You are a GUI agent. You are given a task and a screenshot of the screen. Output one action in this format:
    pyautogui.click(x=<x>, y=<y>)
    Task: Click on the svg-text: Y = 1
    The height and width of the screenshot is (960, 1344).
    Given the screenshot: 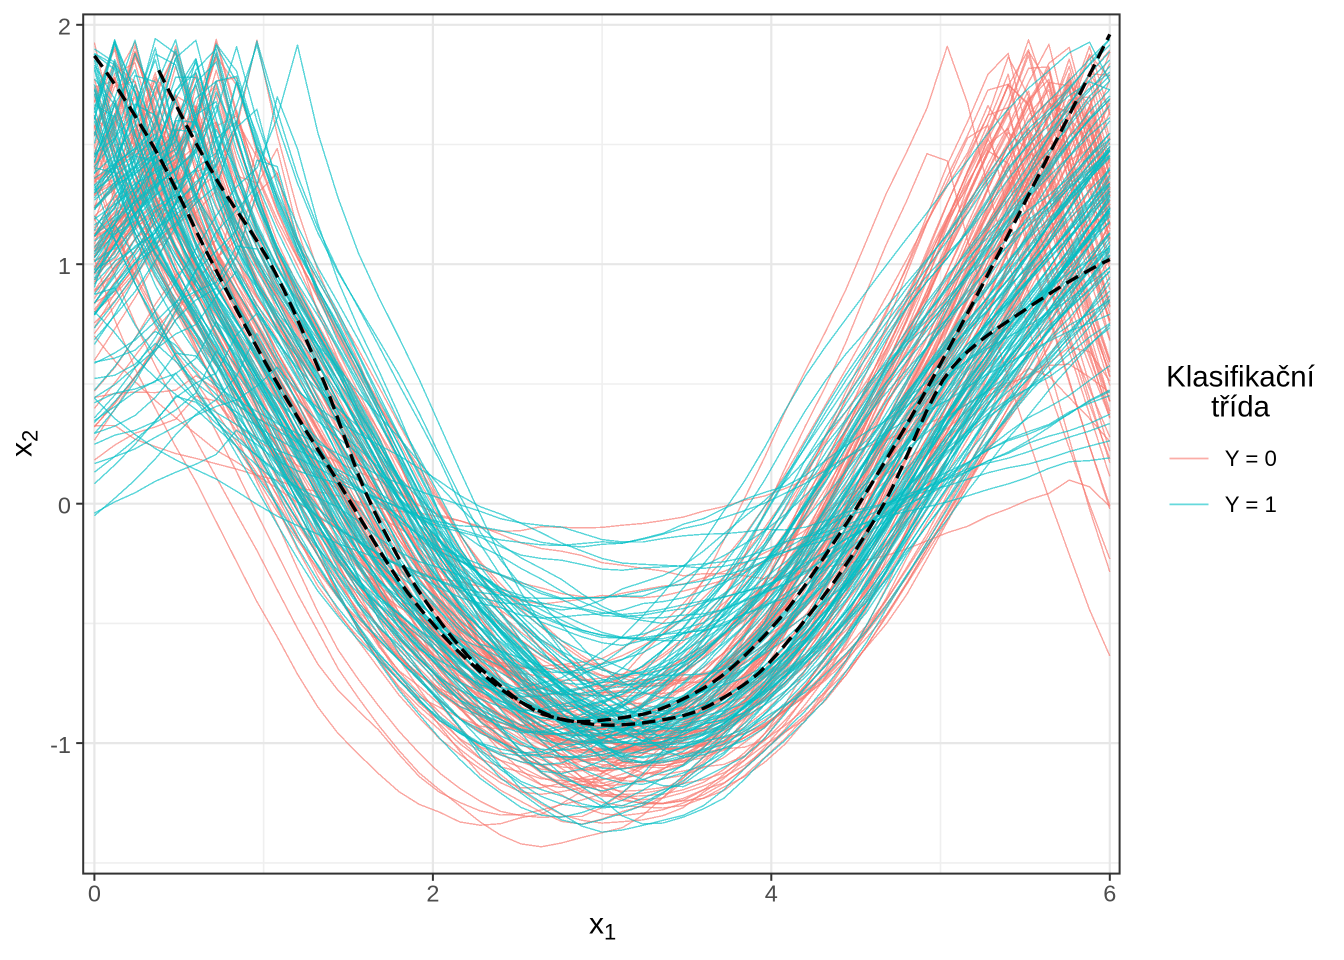 What is the action you would take?
    pyautogui.click(x=1251, y=504)
    